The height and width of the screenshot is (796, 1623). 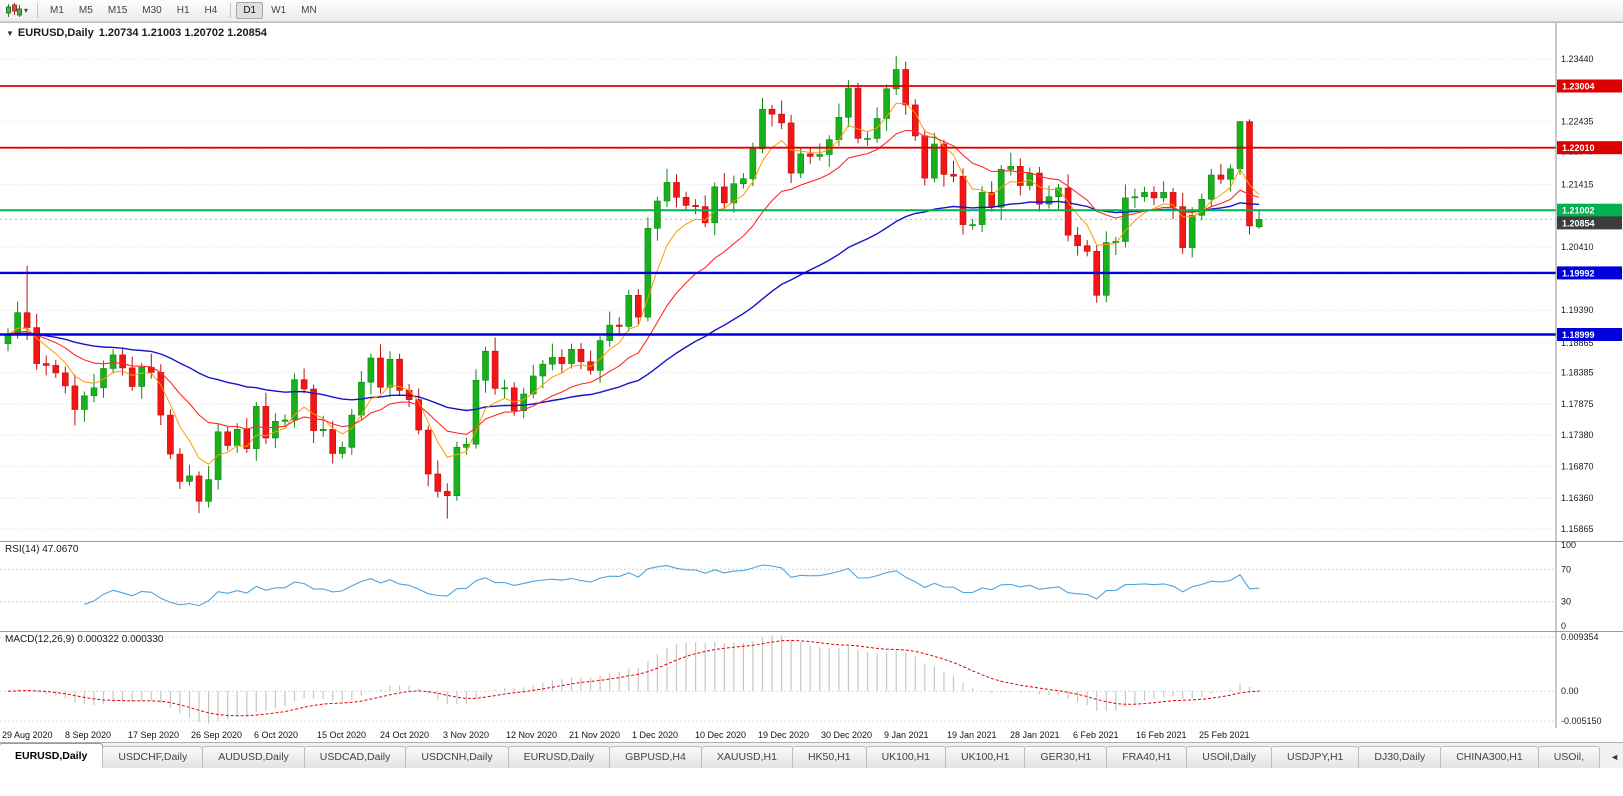 What do you see at coordinates (84, 639) in the screenshot?
I see `macd-indicator-label: MACD(12,26,9) 0.000322 0.000330` at bounding box center [84, 639].